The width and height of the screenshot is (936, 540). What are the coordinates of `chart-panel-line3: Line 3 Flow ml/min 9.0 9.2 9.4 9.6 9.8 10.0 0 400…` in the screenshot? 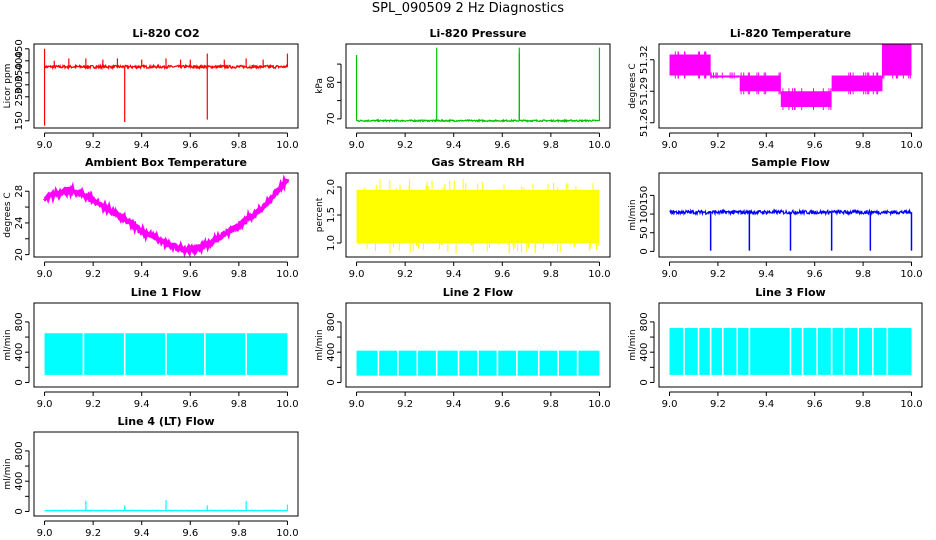 It's located at (775, 348).